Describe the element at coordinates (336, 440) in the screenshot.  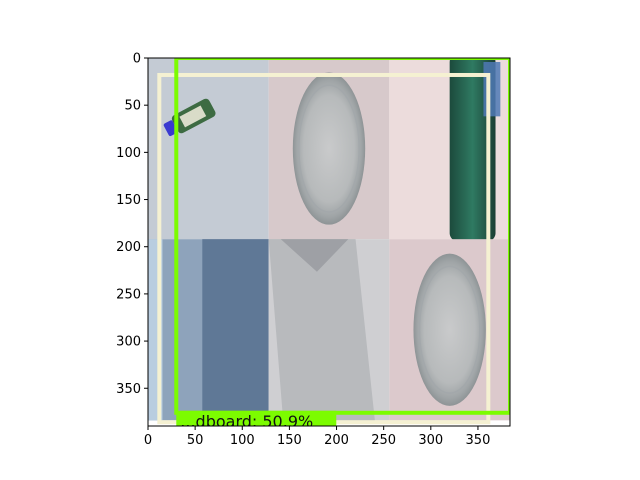
I see `x-tick-label-200: 200` at that location.